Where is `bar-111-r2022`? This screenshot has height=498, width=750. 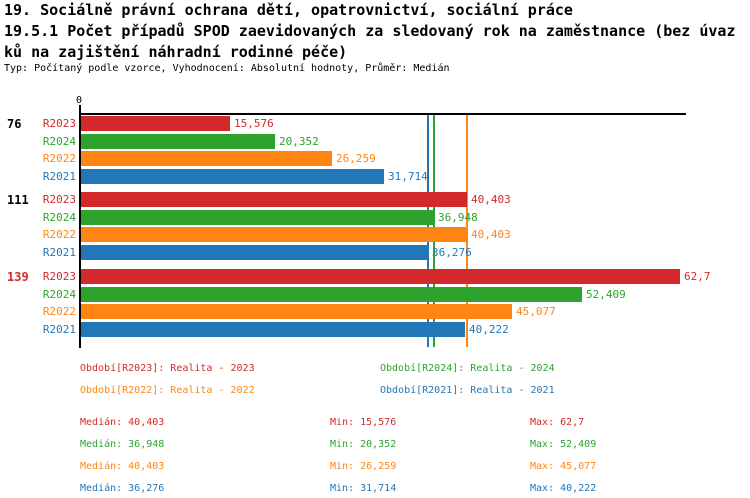
bar-111-r2022 is located at coordinates (274, 234).